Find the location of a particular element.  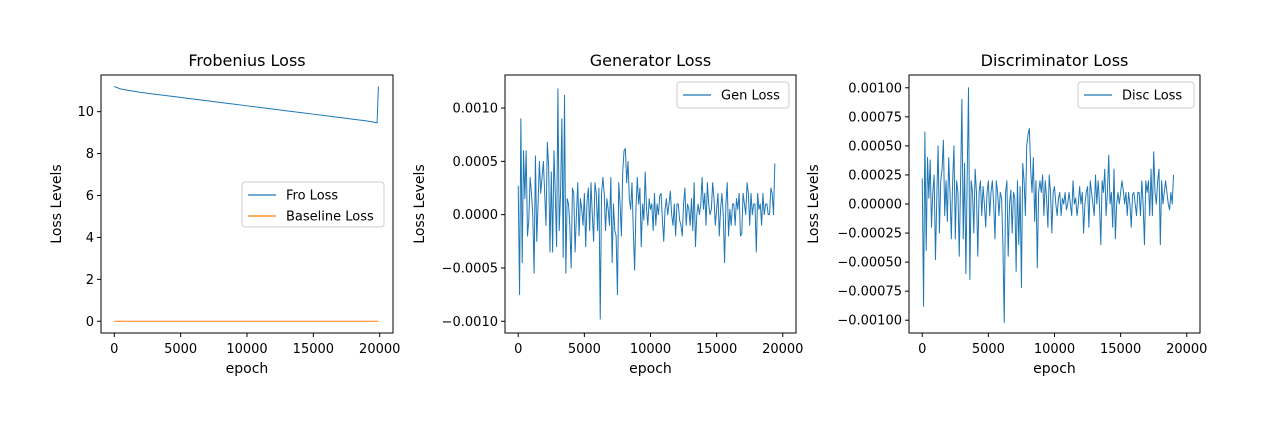

y-tick-label: 0.00025 is located at coordinates (875, 175).